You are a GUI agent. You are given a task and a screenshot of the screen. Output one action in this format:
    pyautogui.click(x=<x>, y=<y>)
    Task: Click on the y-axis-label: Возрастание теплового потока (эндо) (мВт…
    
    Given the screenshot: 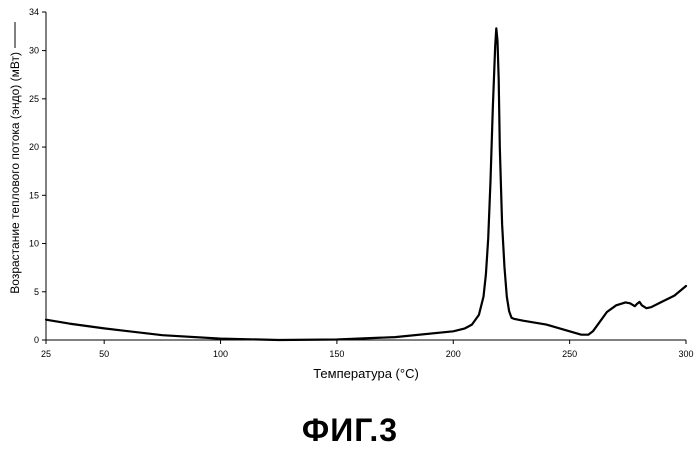 What is the action you would take?
    pyautogui.click(x=15, y=173)
    